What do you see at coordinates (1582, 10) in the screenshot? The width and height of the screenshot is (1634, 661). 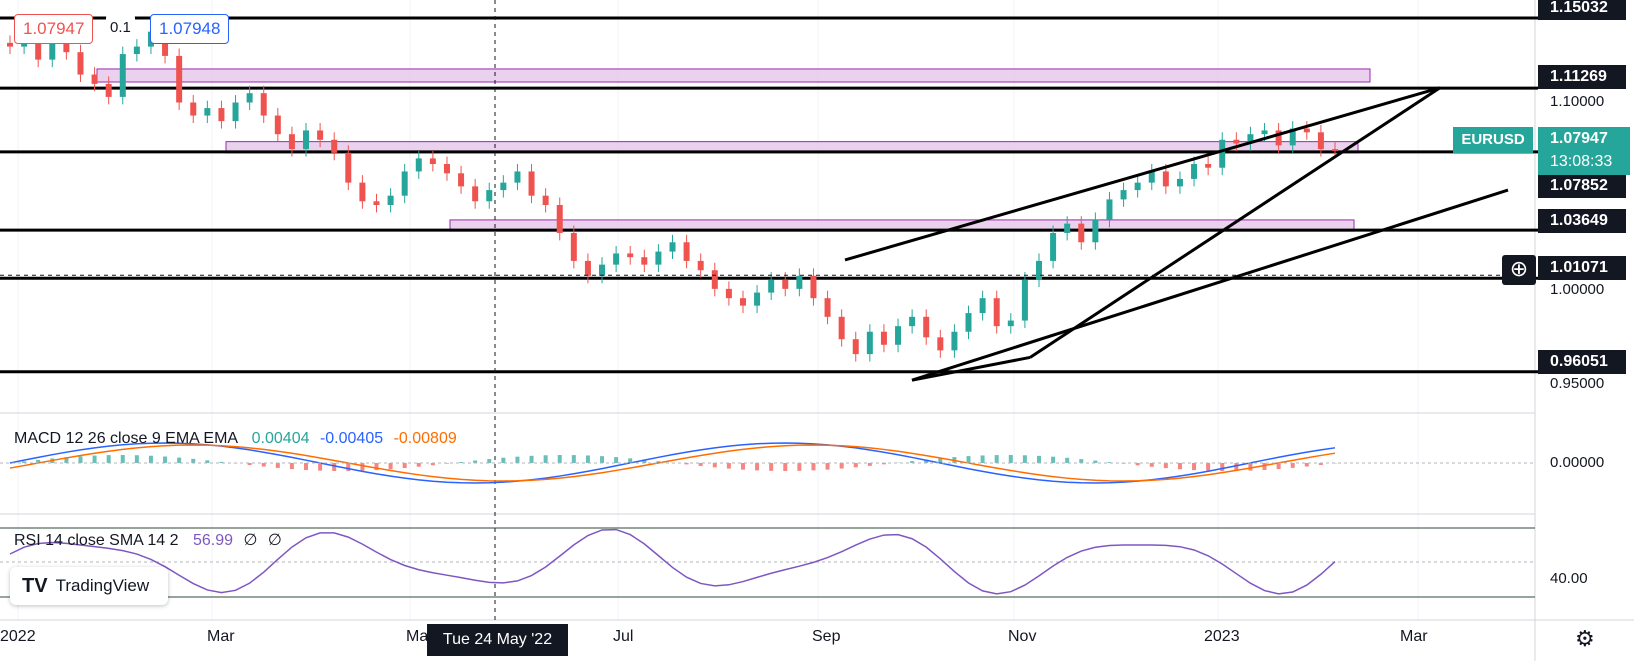 I see `level-label-1: 1.15032` at bounding box center [1582, 10].